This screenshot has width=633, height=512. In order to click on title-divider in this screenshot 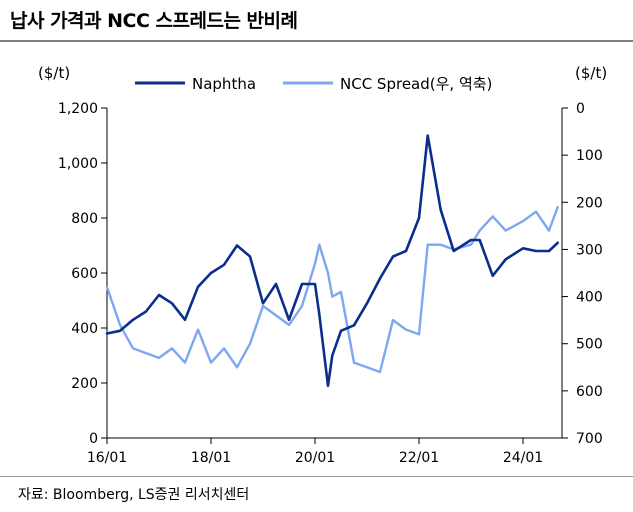, I will do `click(316, 41)`.